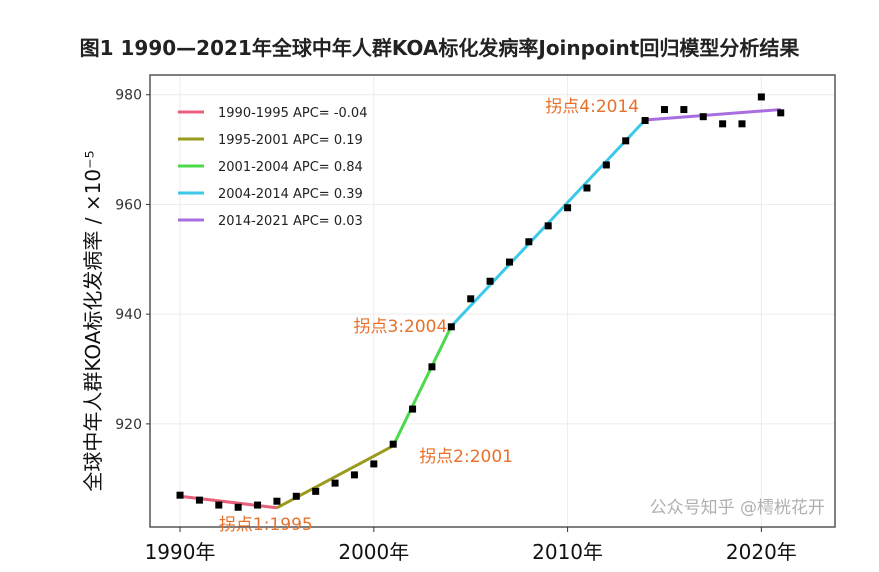 Image resolution: width=879 pixels, height=572 pixels. I want to click on y-tick-label: 920, so click(128, 425).